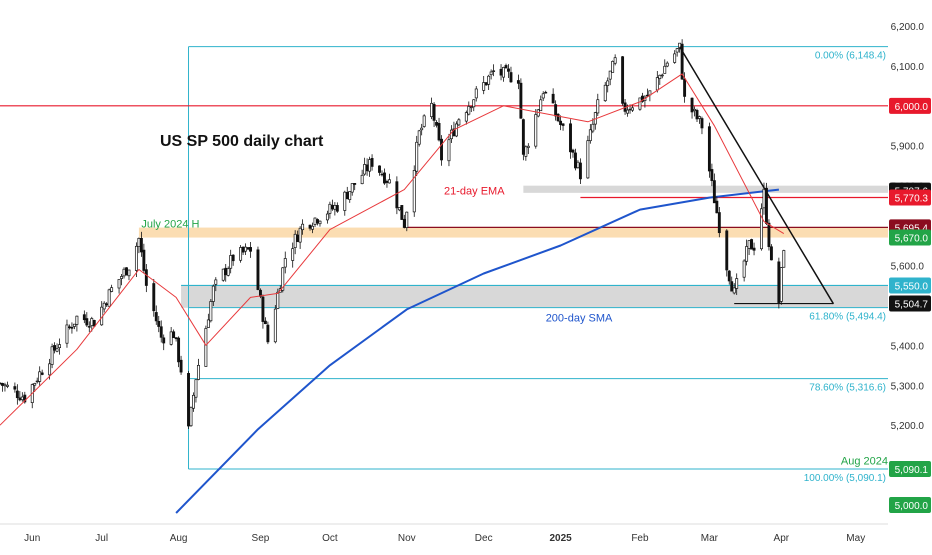 This screenshot has height=555, width=932. I want to click on price-label-text: 5,770.3, so click(912, 199).